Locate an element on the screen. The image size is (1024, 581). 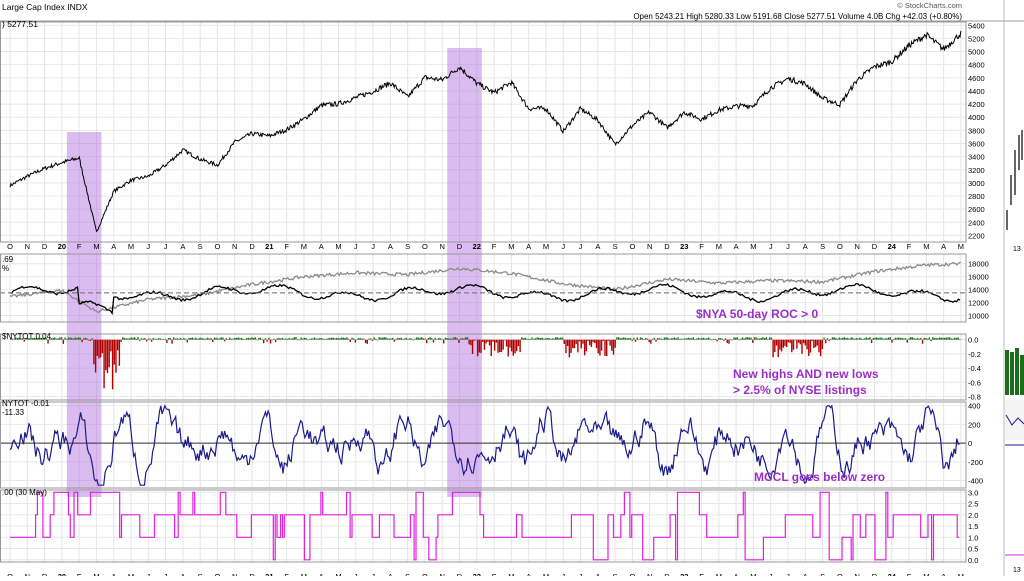
price-tick: 3200 is located at coordinates (976, 170).